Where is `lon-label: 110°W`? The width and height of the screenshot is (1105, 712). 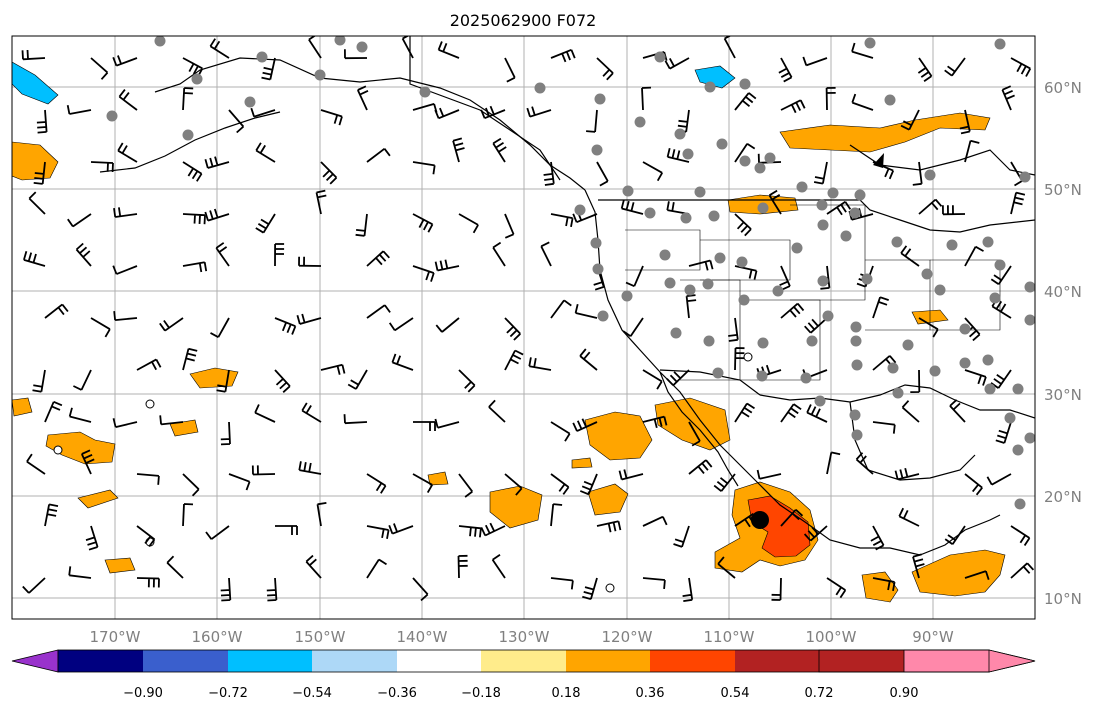 lon-label: 110°W is located at coordinates (729, 637).